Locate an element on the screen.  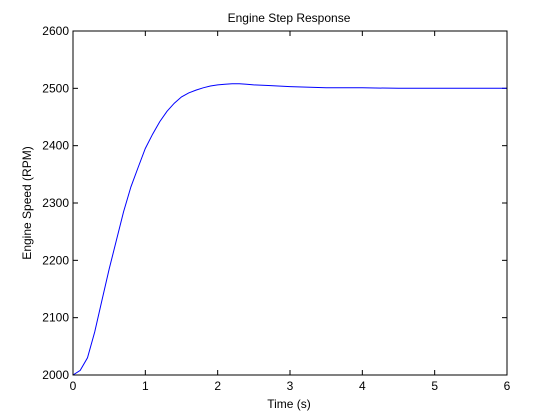
y-tick-label: 2000 is located at coordinates (55, 375).